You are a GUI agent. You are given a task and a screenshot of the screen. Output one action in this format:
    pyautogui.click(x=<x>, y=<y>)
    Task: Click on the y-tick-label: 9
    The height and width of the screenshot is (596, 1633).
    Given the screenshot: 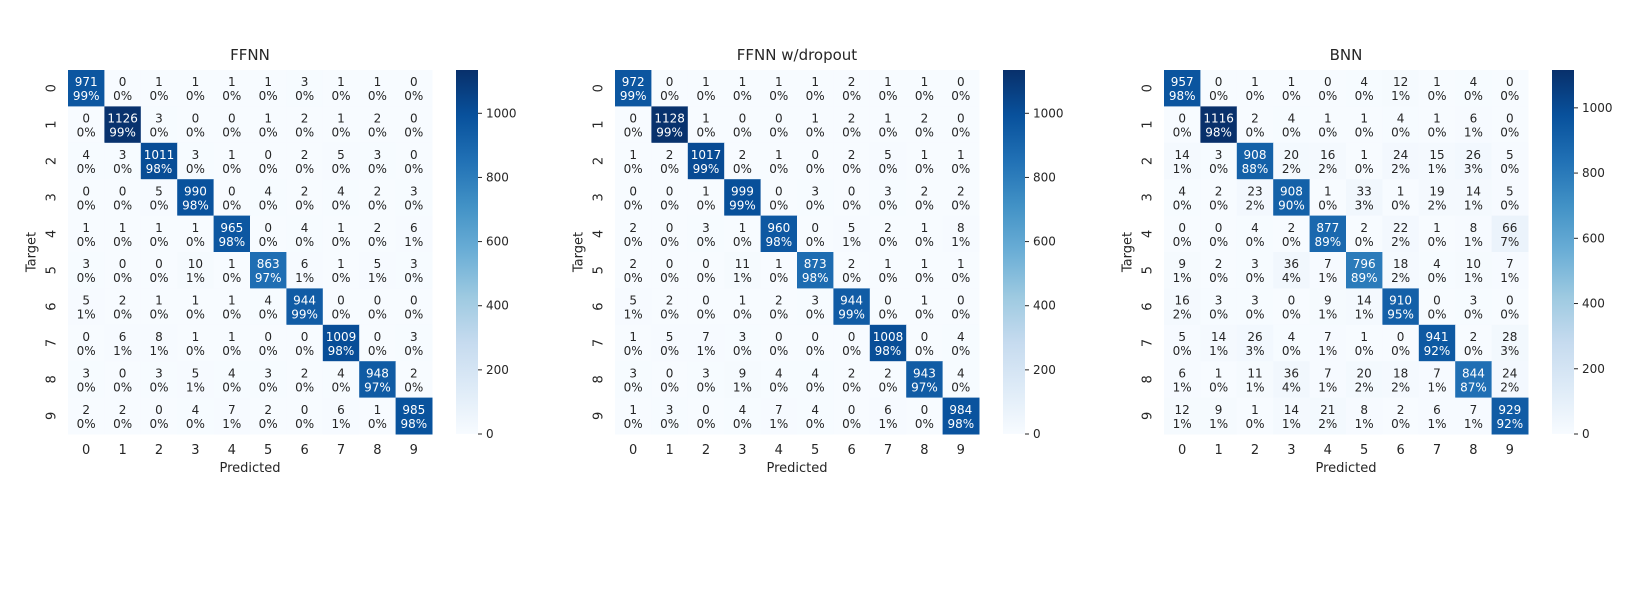 What is the action you would take?
    pyautogui.click(x=599, y=416)
    